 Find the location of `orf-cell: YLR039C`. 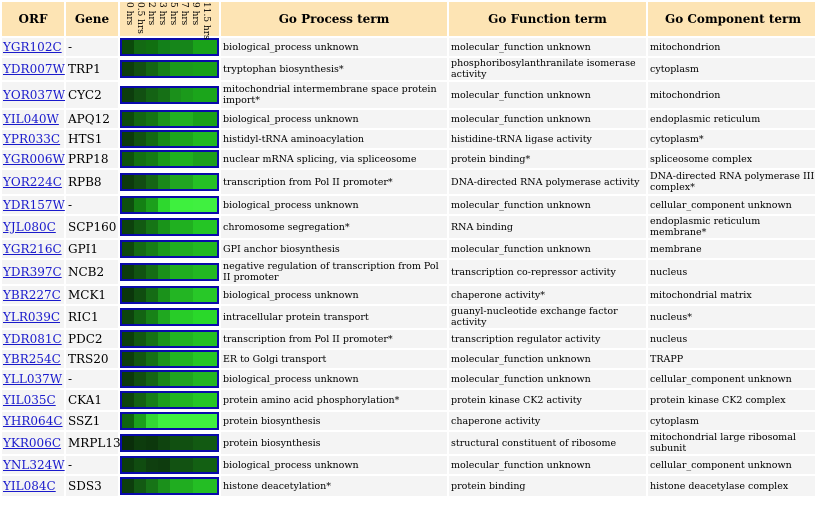

orf-cell: YLR039C is located at coordinates (33, 317).